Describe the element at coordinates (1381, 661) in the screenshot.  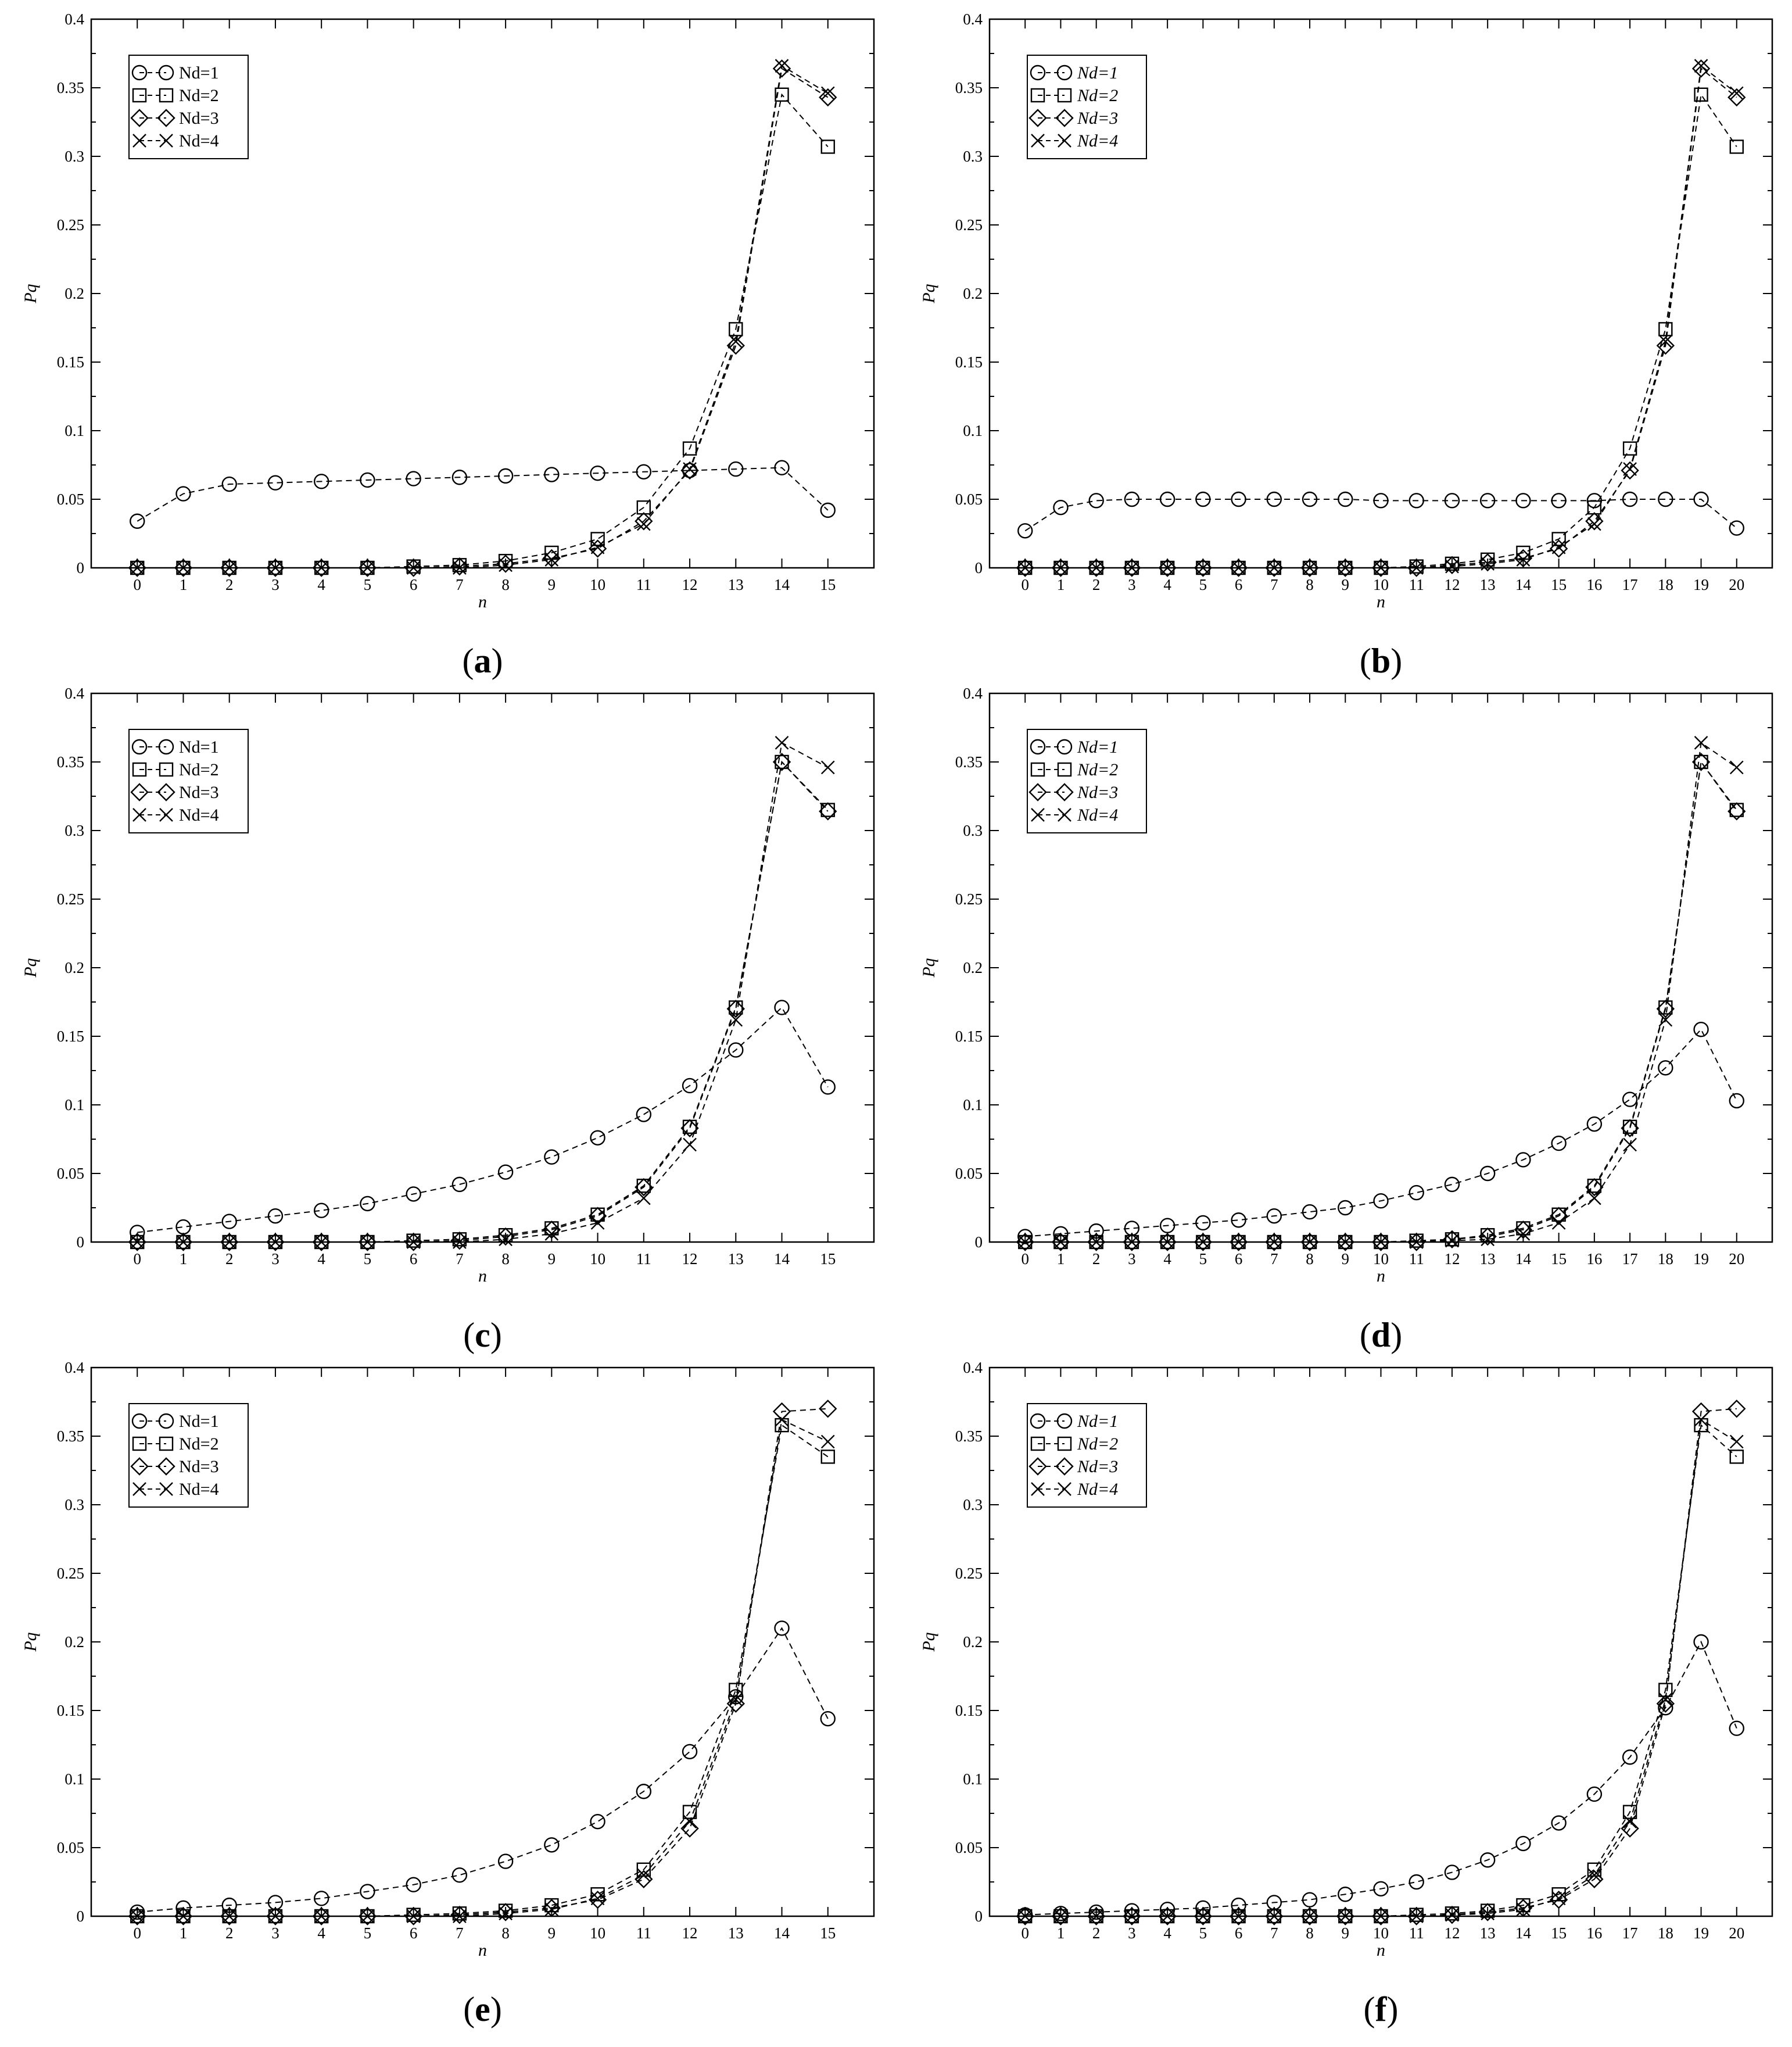
I see `caption-letter: b` at that location.